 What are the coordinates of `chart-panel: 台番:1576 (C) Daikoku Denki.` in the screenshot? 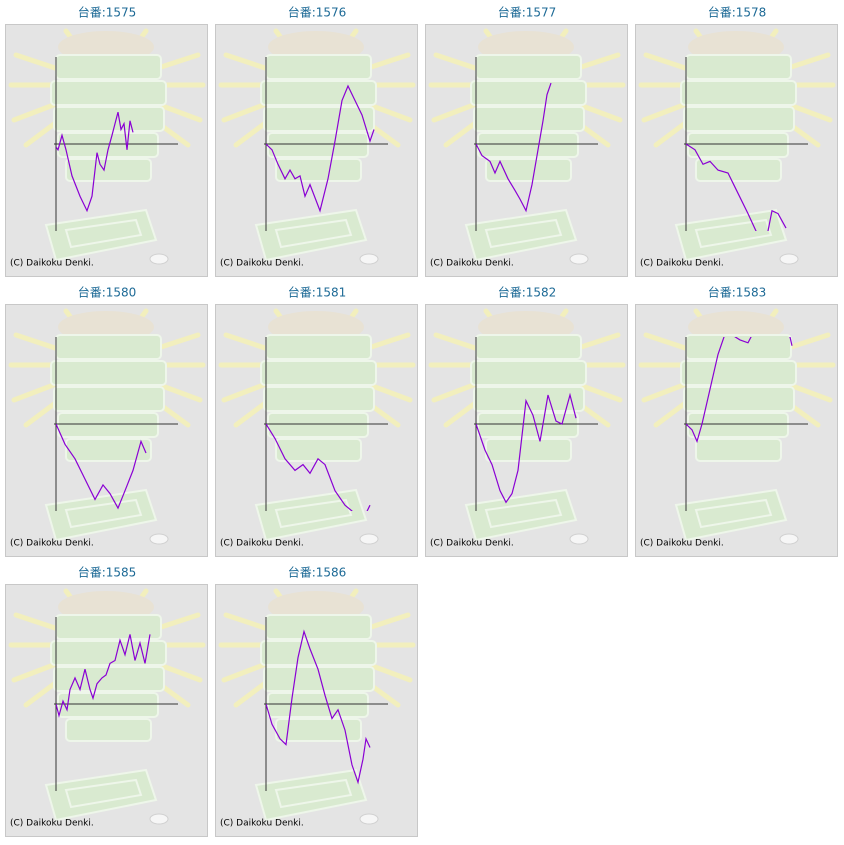 It's located at (316, 141).